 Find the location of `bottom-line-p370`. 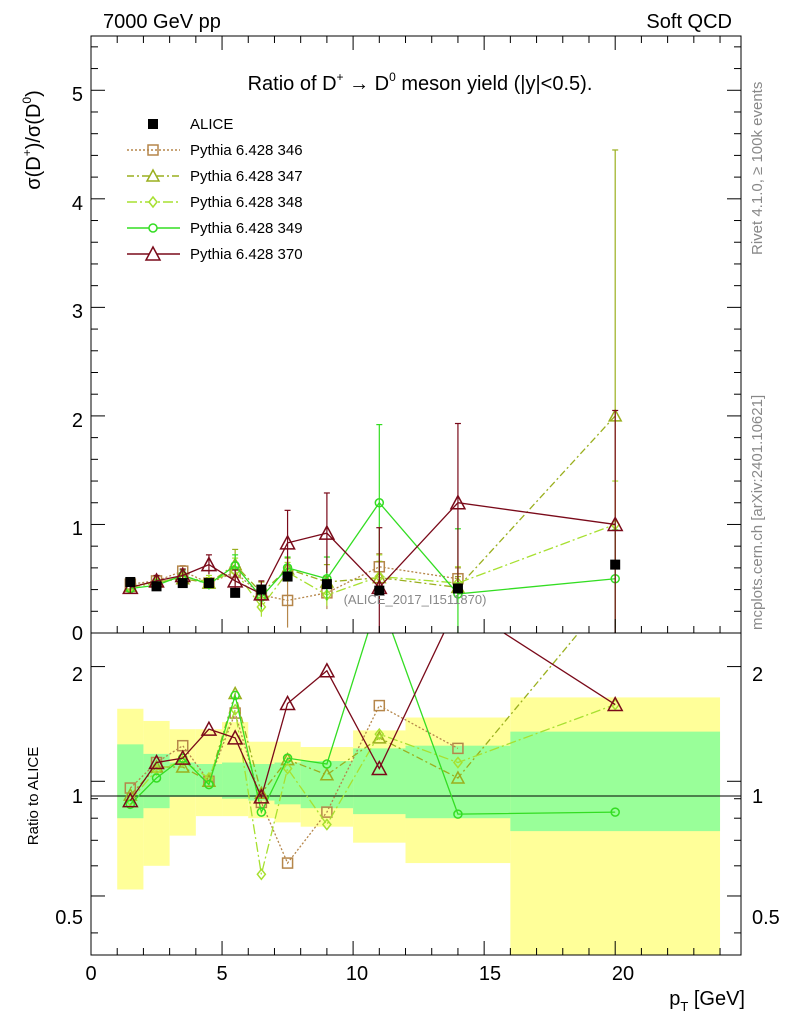

bottom-line-p370 is located at coordinates (372, 717).